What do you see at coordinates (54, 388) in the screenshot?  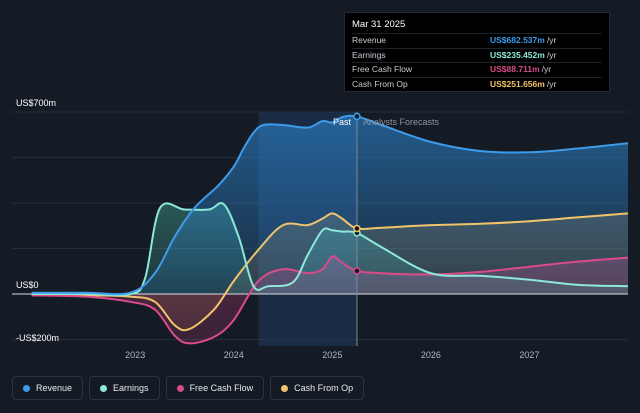 I see `legend-label: Revenue` at bounding box center [54, 388].